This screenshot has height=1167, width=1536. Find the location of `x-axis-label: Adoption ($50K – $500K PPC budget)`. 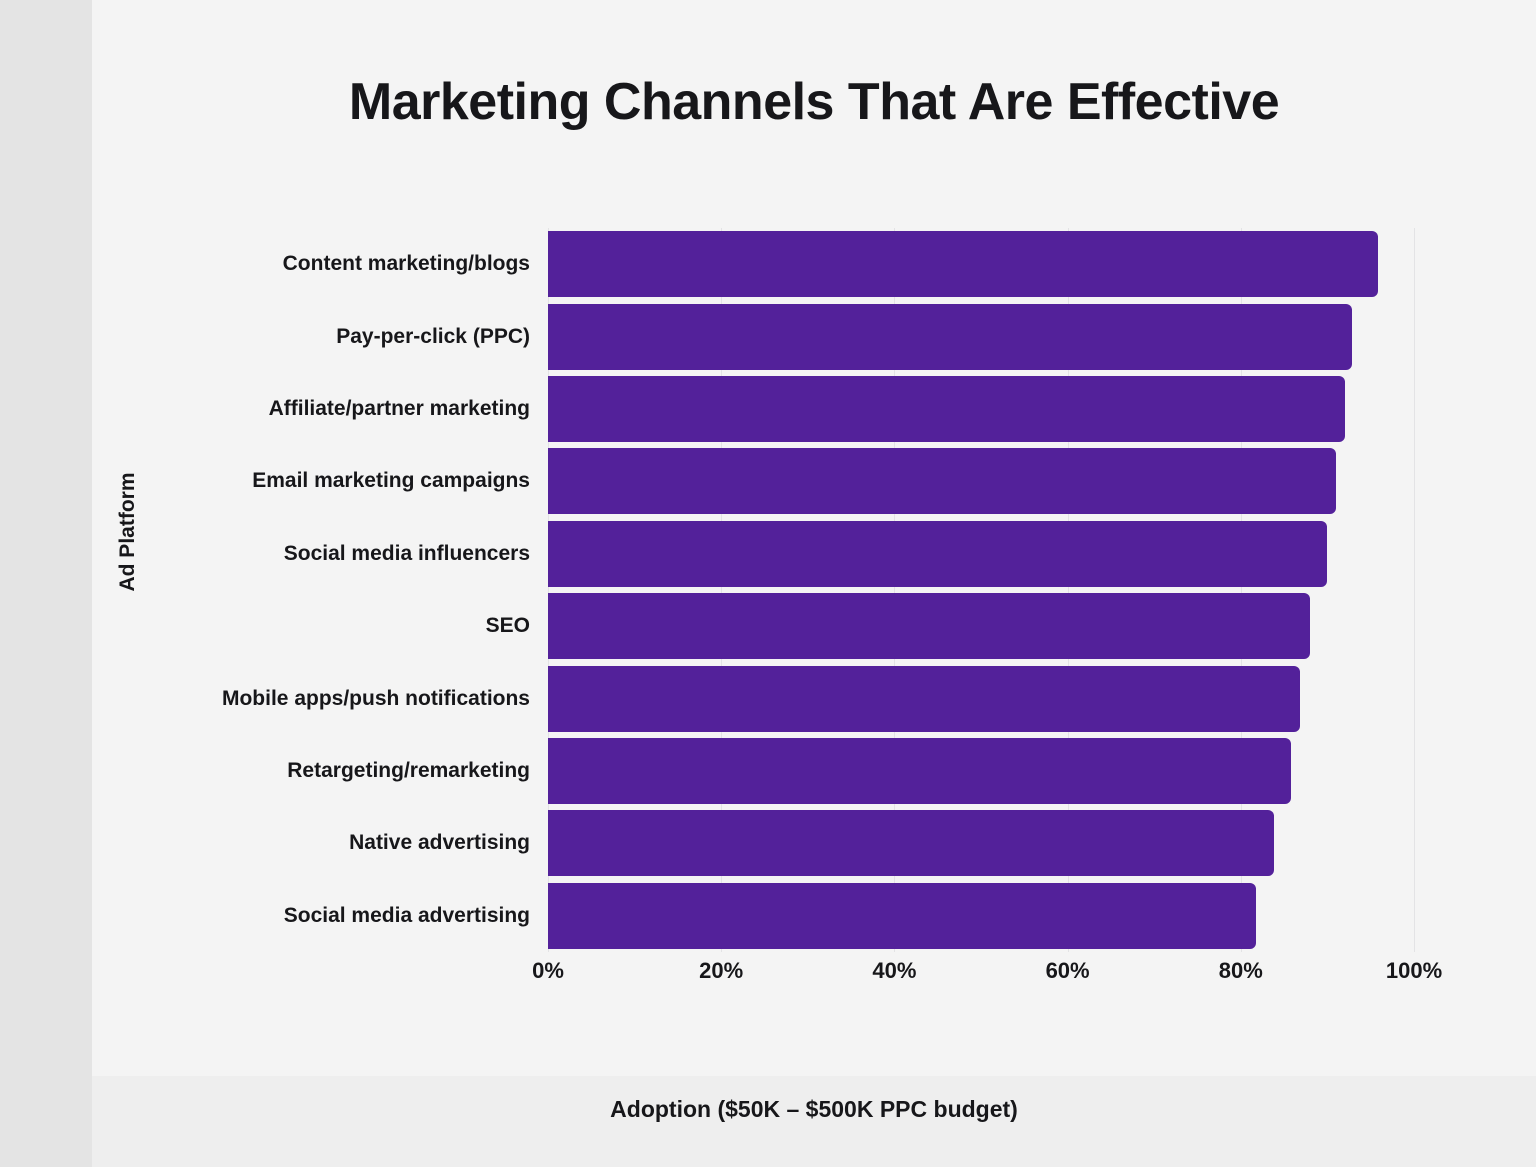

x-axis-label: Adoption ($50K – $500K PPC budget) is located at coordinates (814, 1109).